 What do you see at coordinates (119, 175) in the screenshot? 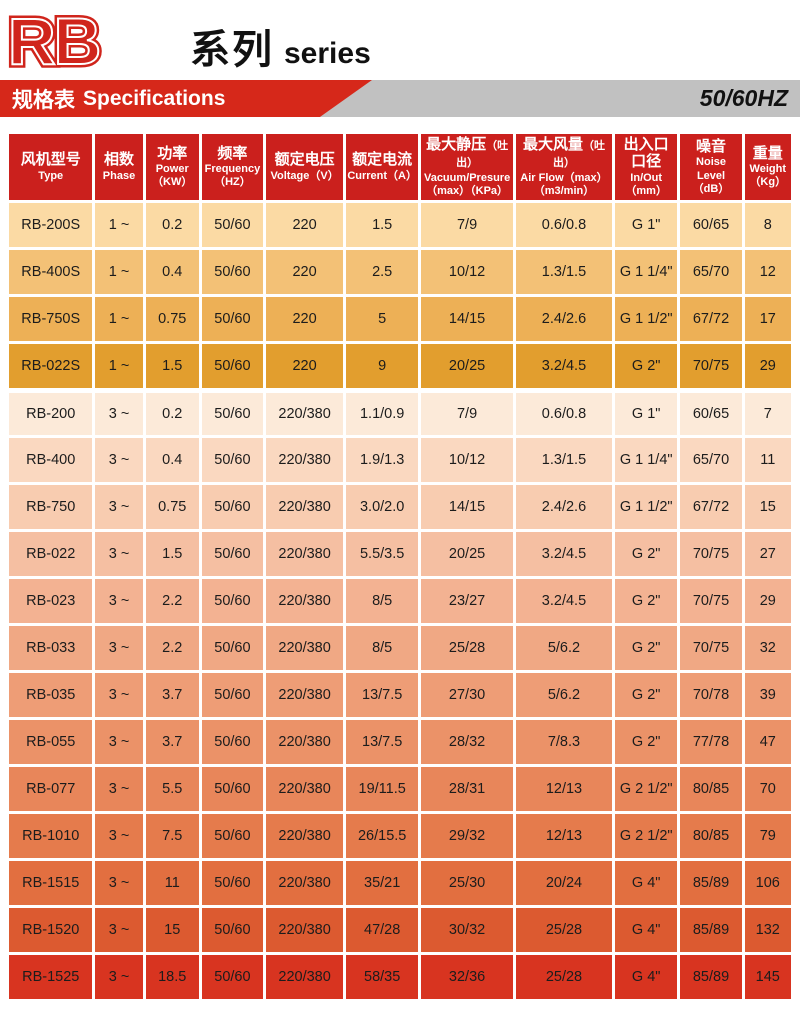
I see `column-header-en: Phase` at bounding box center [119, 175].